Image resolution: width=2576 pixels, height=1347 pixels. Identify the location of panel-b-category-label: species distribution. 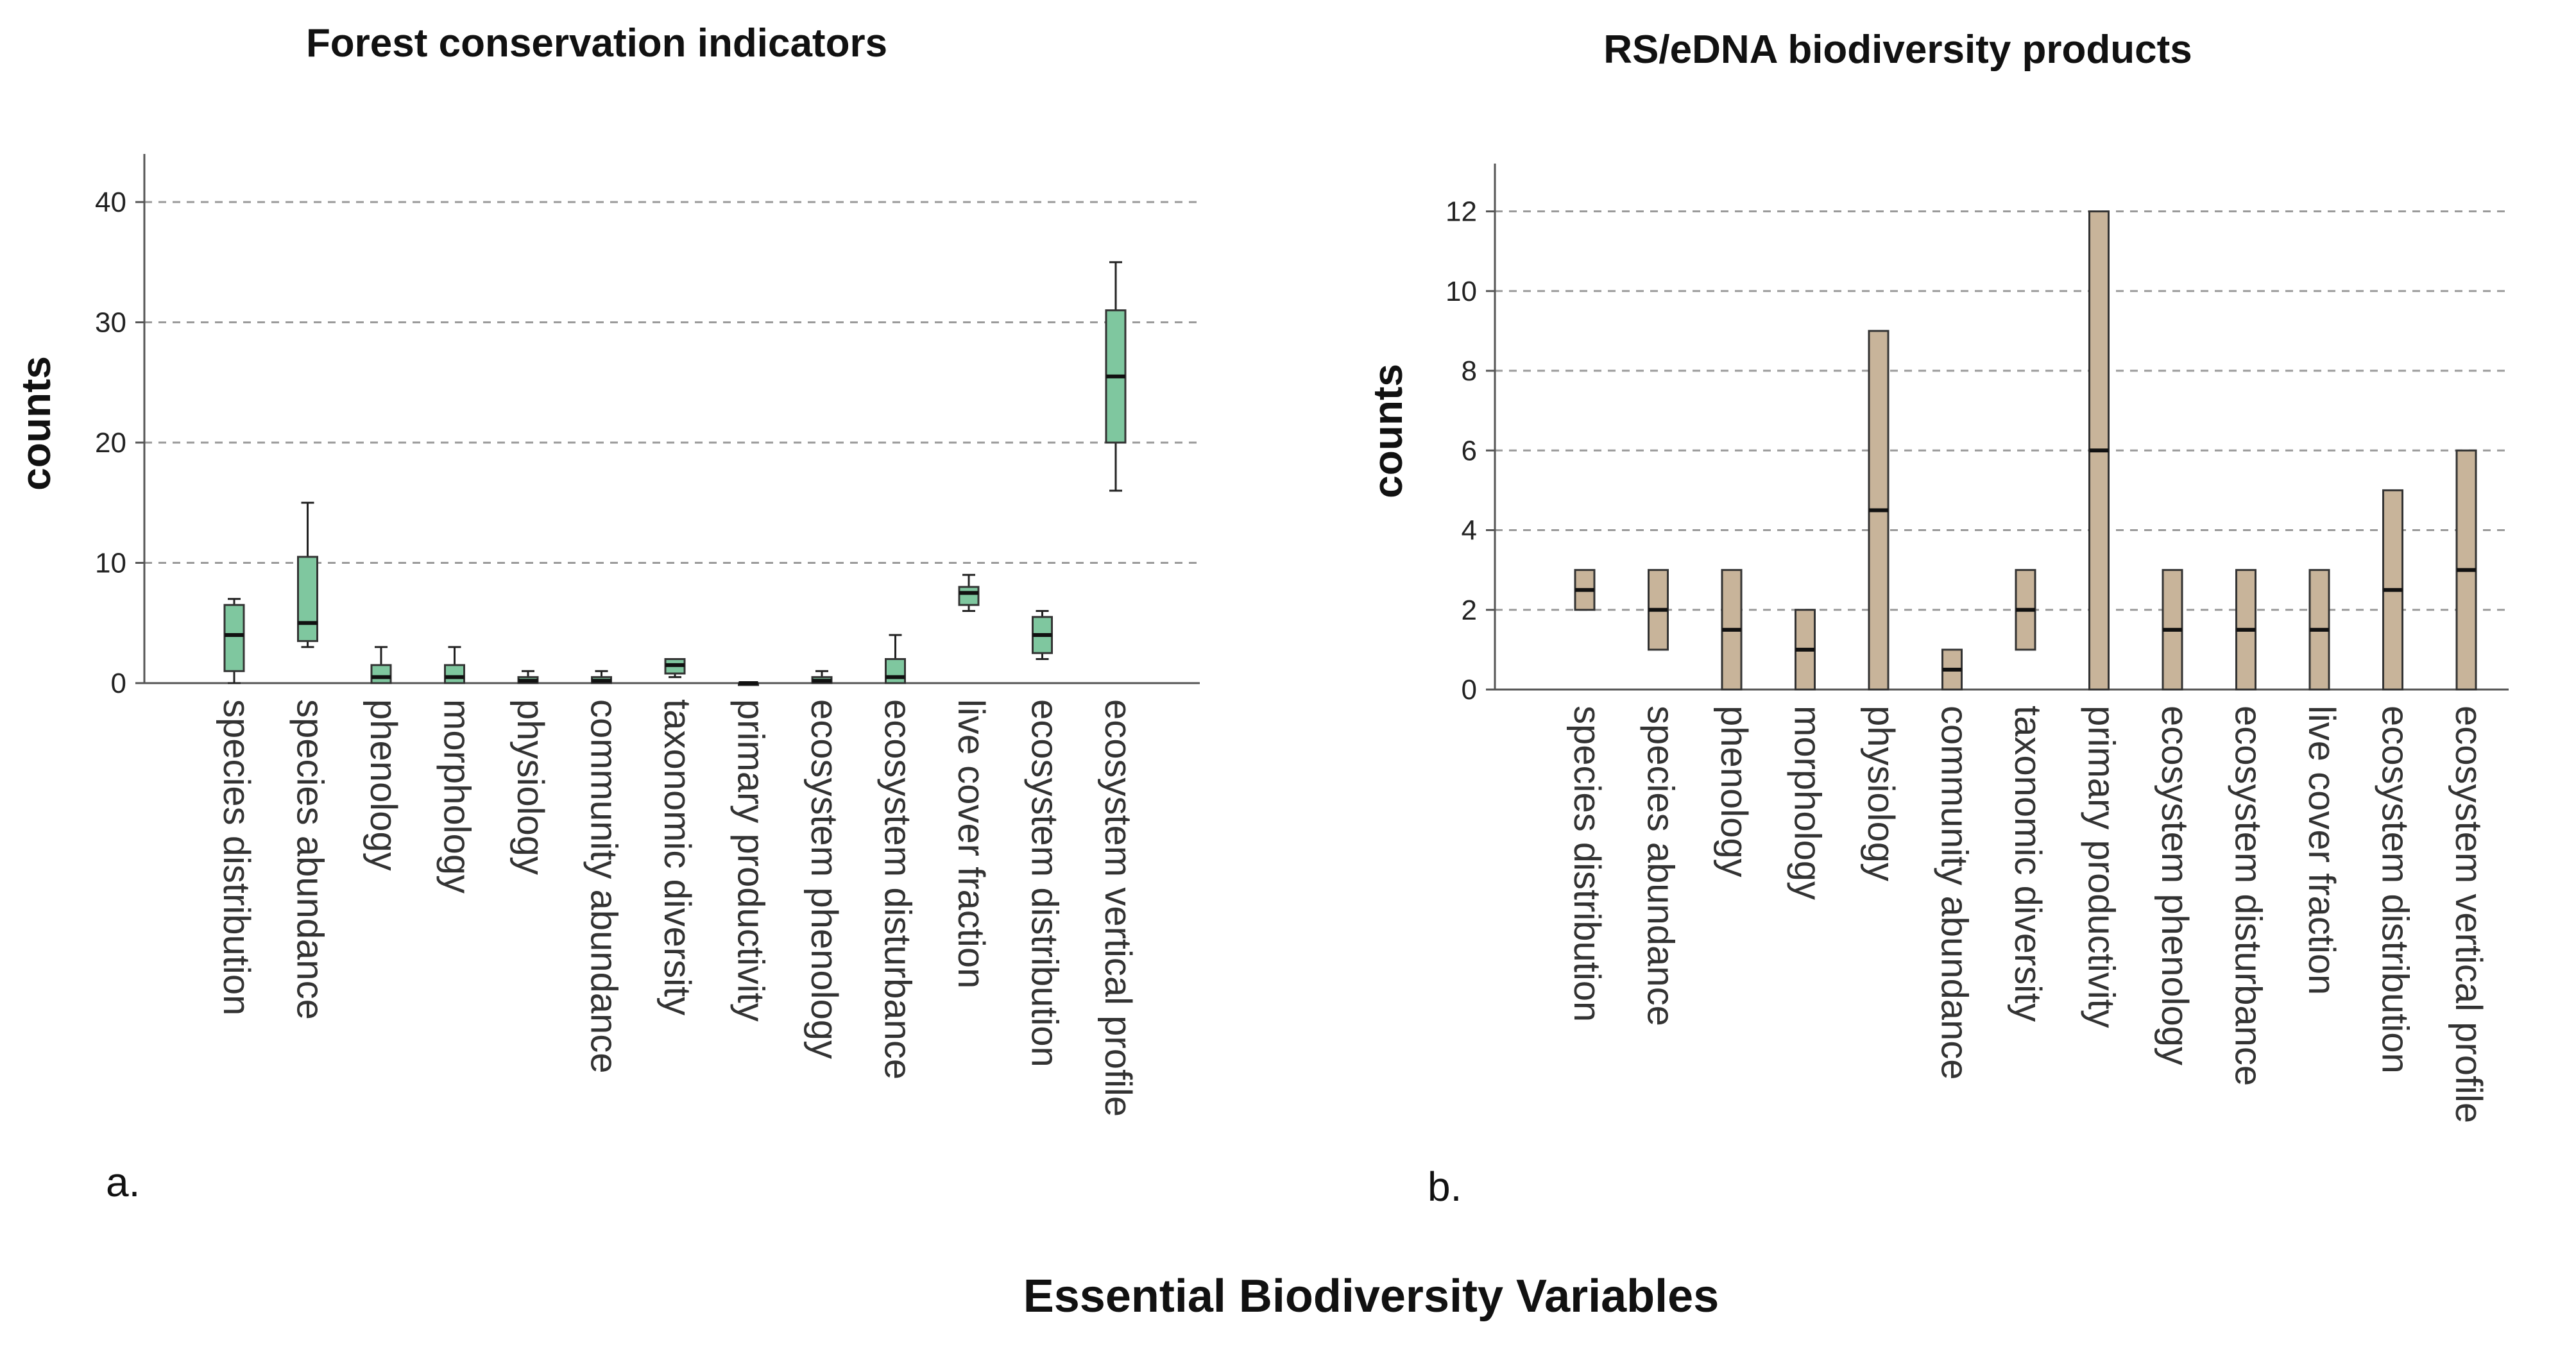
(1587, 864).